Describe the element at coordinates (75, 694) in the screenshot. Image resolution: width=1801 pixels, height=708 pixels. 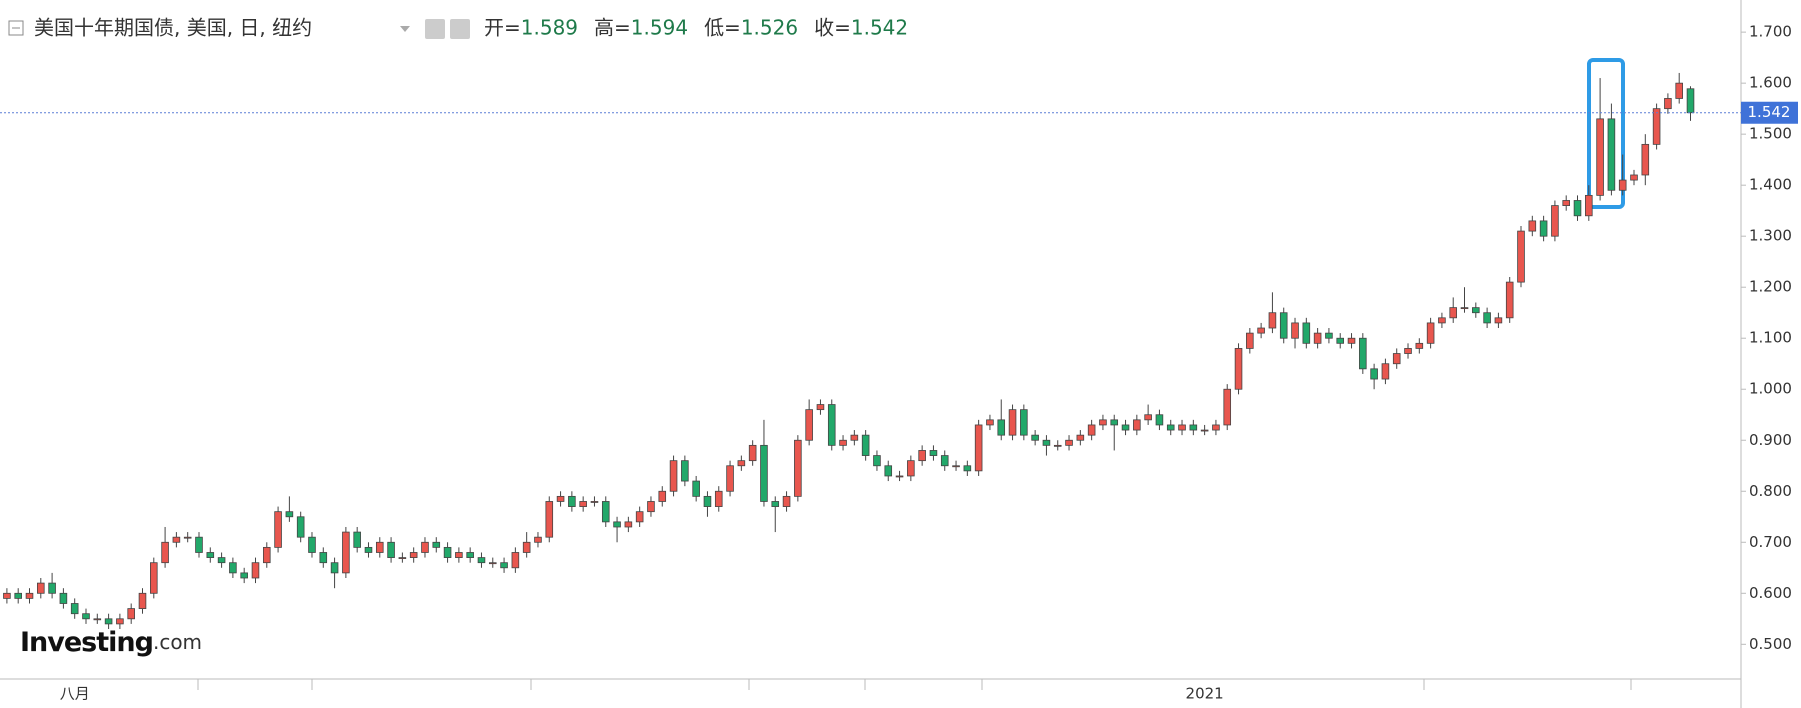
I see `x-tick-label: 八月` at that location.